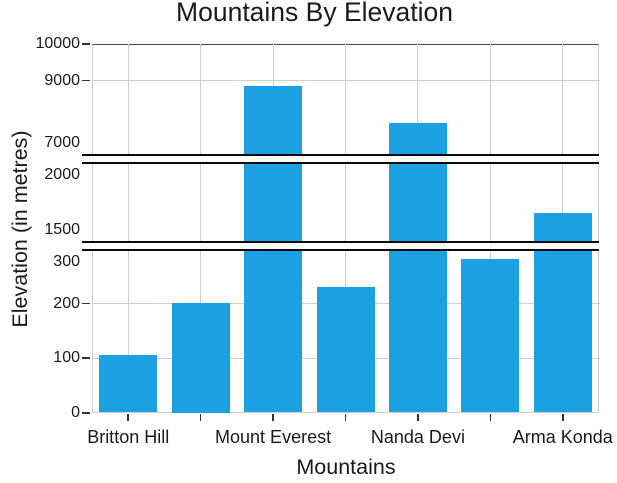 This screenshot has height=483, width=617. What do you see at coordinates (346, 467) in the screenshot?
I see `x-axis-title: Mountains` at bounding box center [346, 467].